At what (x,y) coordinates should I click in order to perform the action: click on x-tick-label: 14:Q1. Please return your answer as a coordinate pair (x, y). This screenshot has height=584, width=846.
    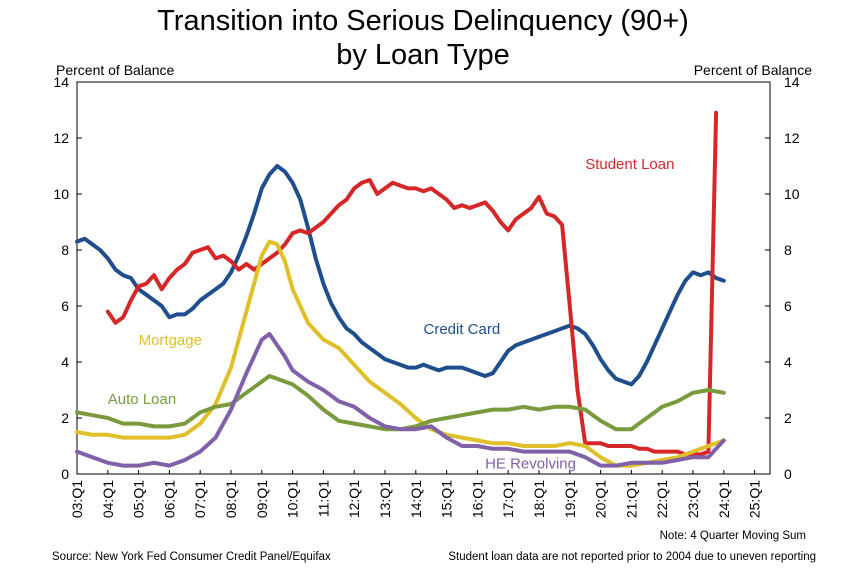
    Looking at the image, I should click on (416, 499).